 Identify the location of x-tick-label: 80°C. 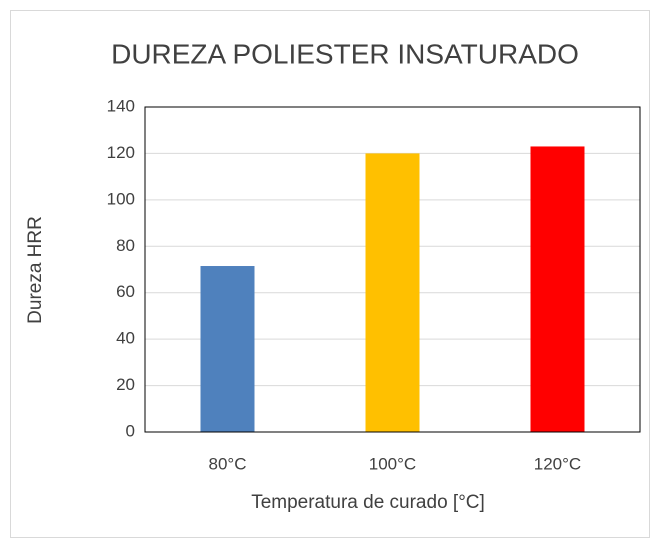
(228, 463).